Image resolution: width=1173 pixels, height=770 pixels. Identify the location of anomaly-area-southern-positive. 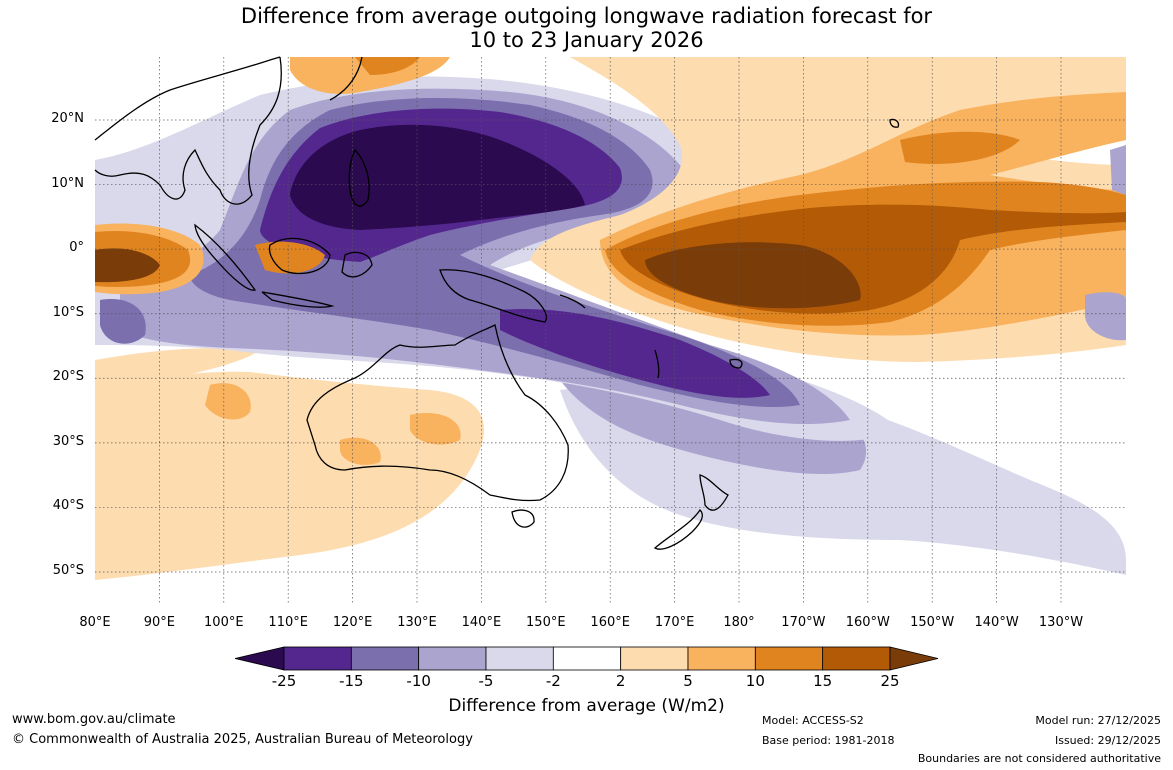
(290, 475).